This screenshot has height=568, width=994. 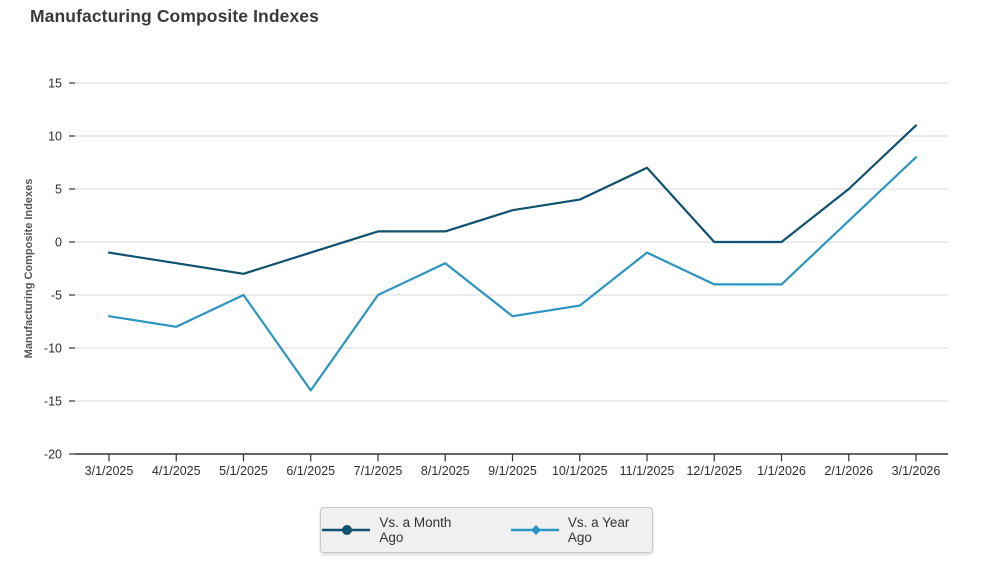 I want to click on x-tick-label: 10/1/2025, so click(x=580, y=471).